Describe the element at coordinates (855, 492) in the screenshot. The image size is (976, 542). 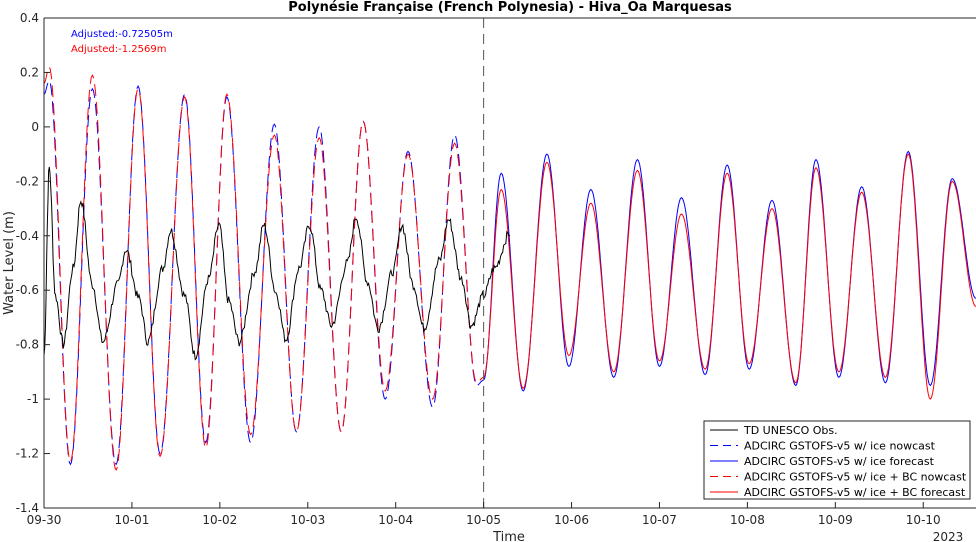
I see `legend-label: ADCIRC GSTOFS-v5 w/ ice + BC forecast` at that location.